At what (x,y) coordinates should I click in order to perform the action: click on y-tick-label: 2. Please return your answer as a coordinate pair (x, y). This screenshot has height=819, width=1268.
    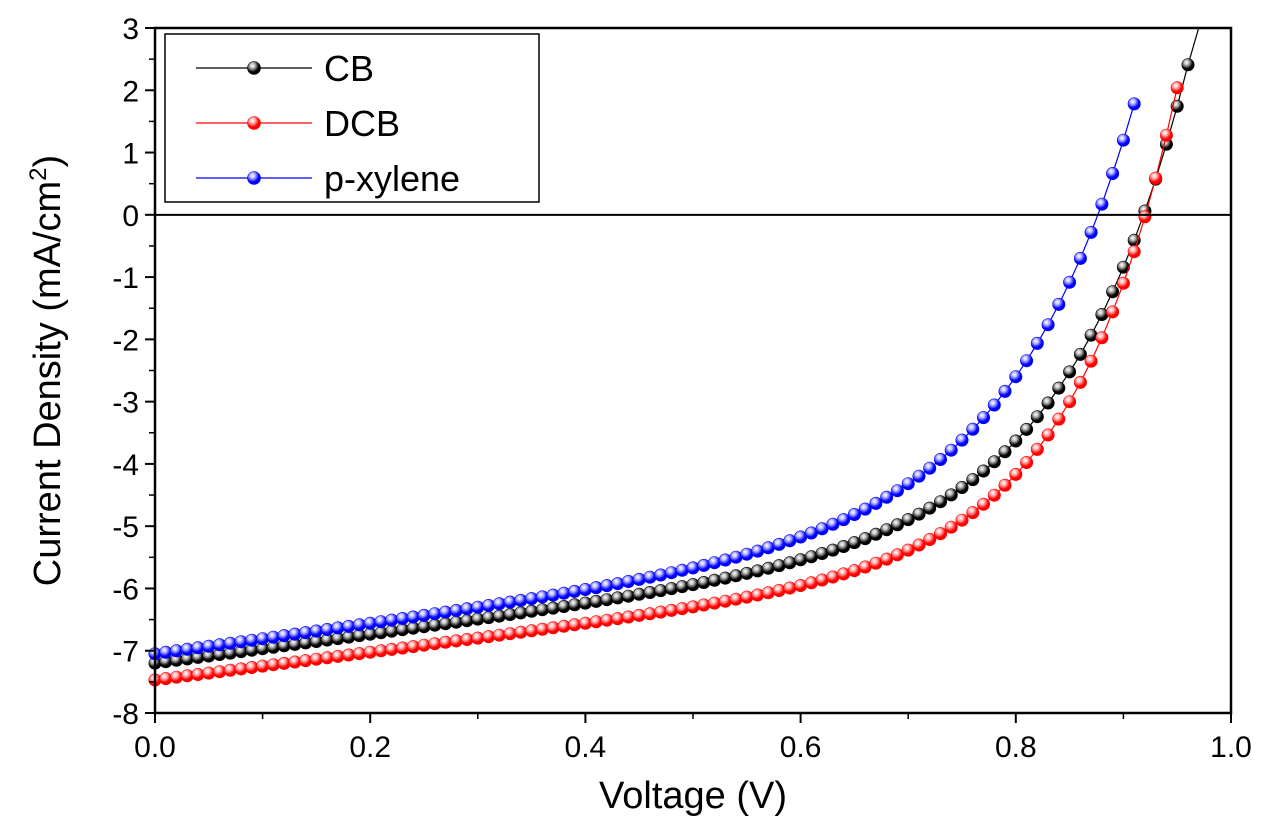
    Looking at the image, I should click on (130, 91).